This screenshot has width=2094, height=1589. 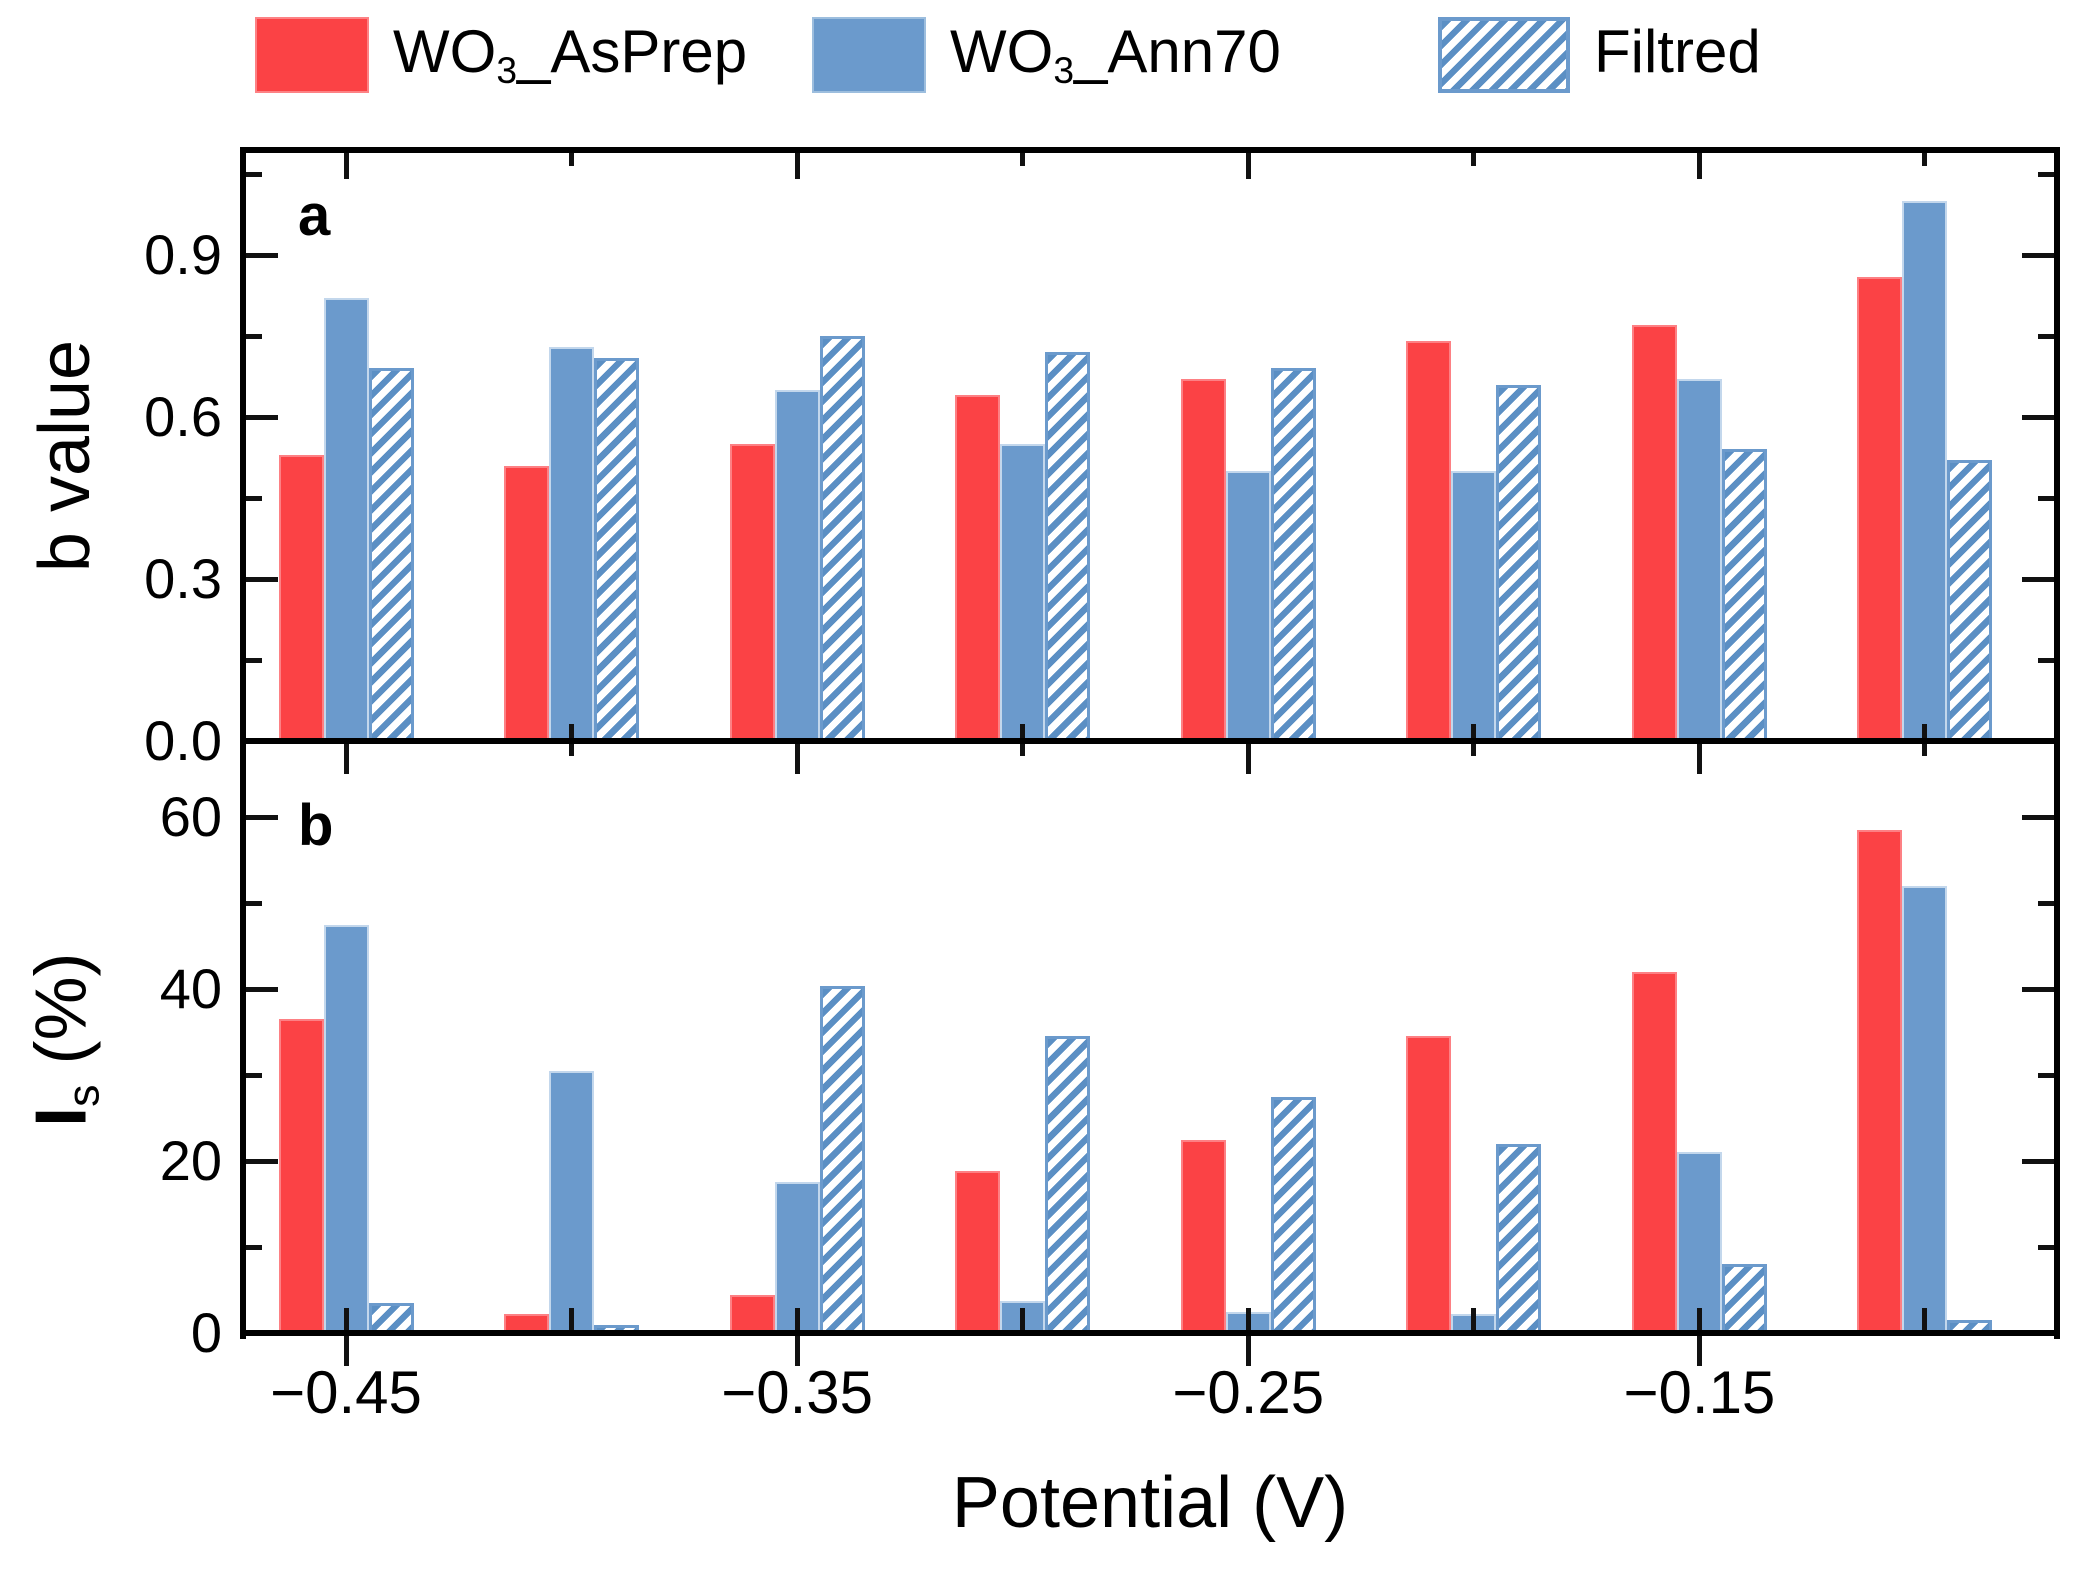 What do you see at coordinates (1744, 595) in the screenshot?
I see `bar-a-Filtred-x6` at bounding box center [1744, 595].